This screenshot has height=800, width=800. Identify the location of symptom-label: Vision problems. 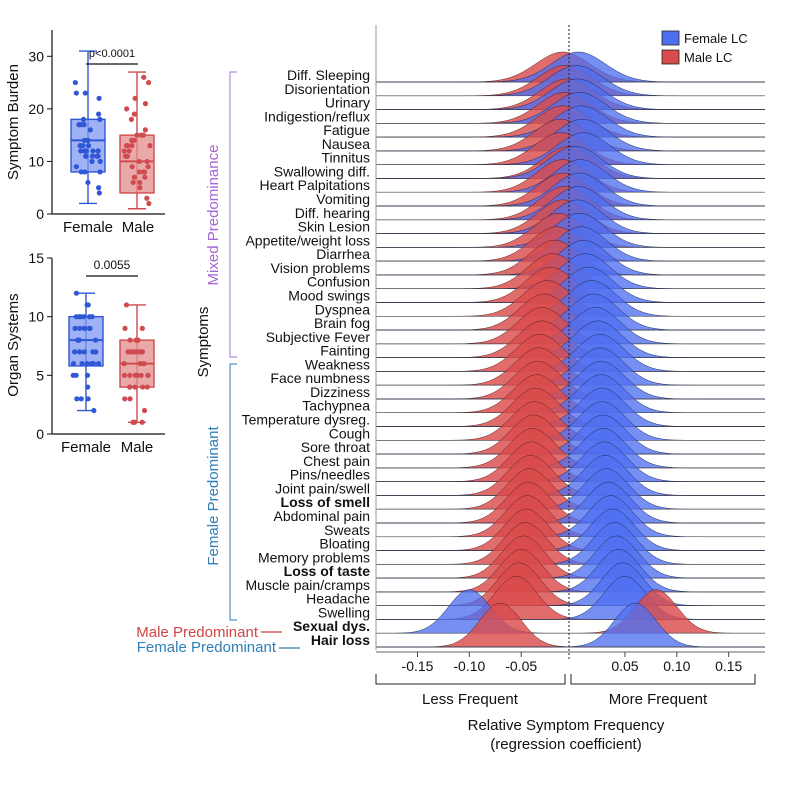
(320, 268).